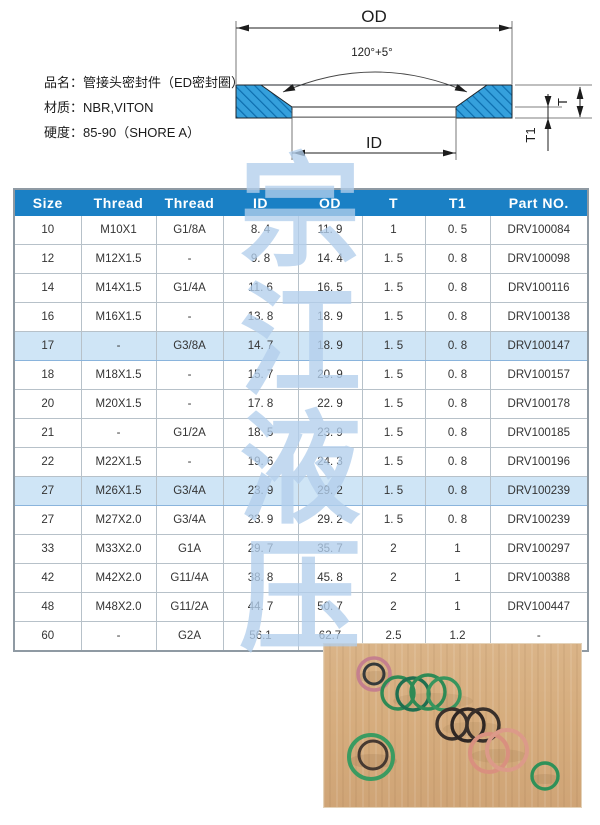  I want to click on table-row: 21- G1/2A 18. 5 23. 9 1. 5 0. 8 DRV100185, so click(301, 433).